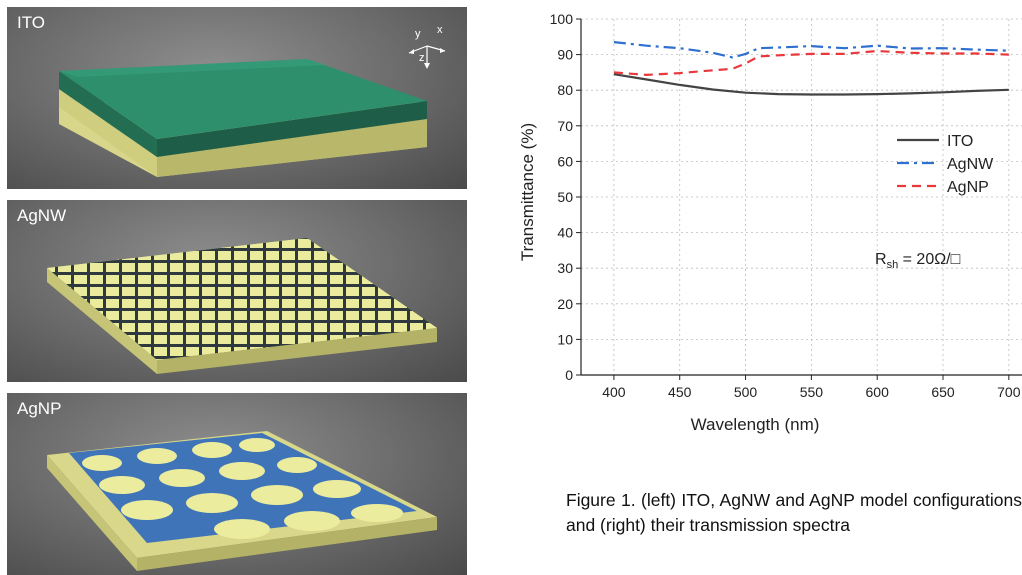  What do you see at coordinates (943, 392) in the screenshot?
I see `x-tick-label: 650` at bounding box center [943, 392].